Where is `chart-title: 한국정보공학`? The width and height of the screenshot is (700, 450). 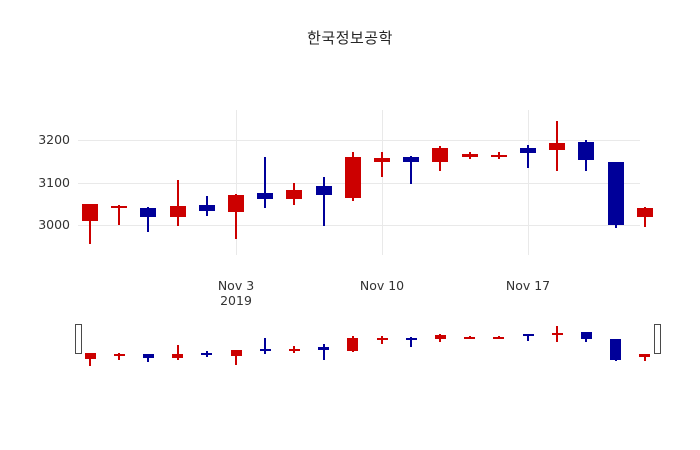 chart-title: 한국정보공학 is located at coordinates (350, 38).